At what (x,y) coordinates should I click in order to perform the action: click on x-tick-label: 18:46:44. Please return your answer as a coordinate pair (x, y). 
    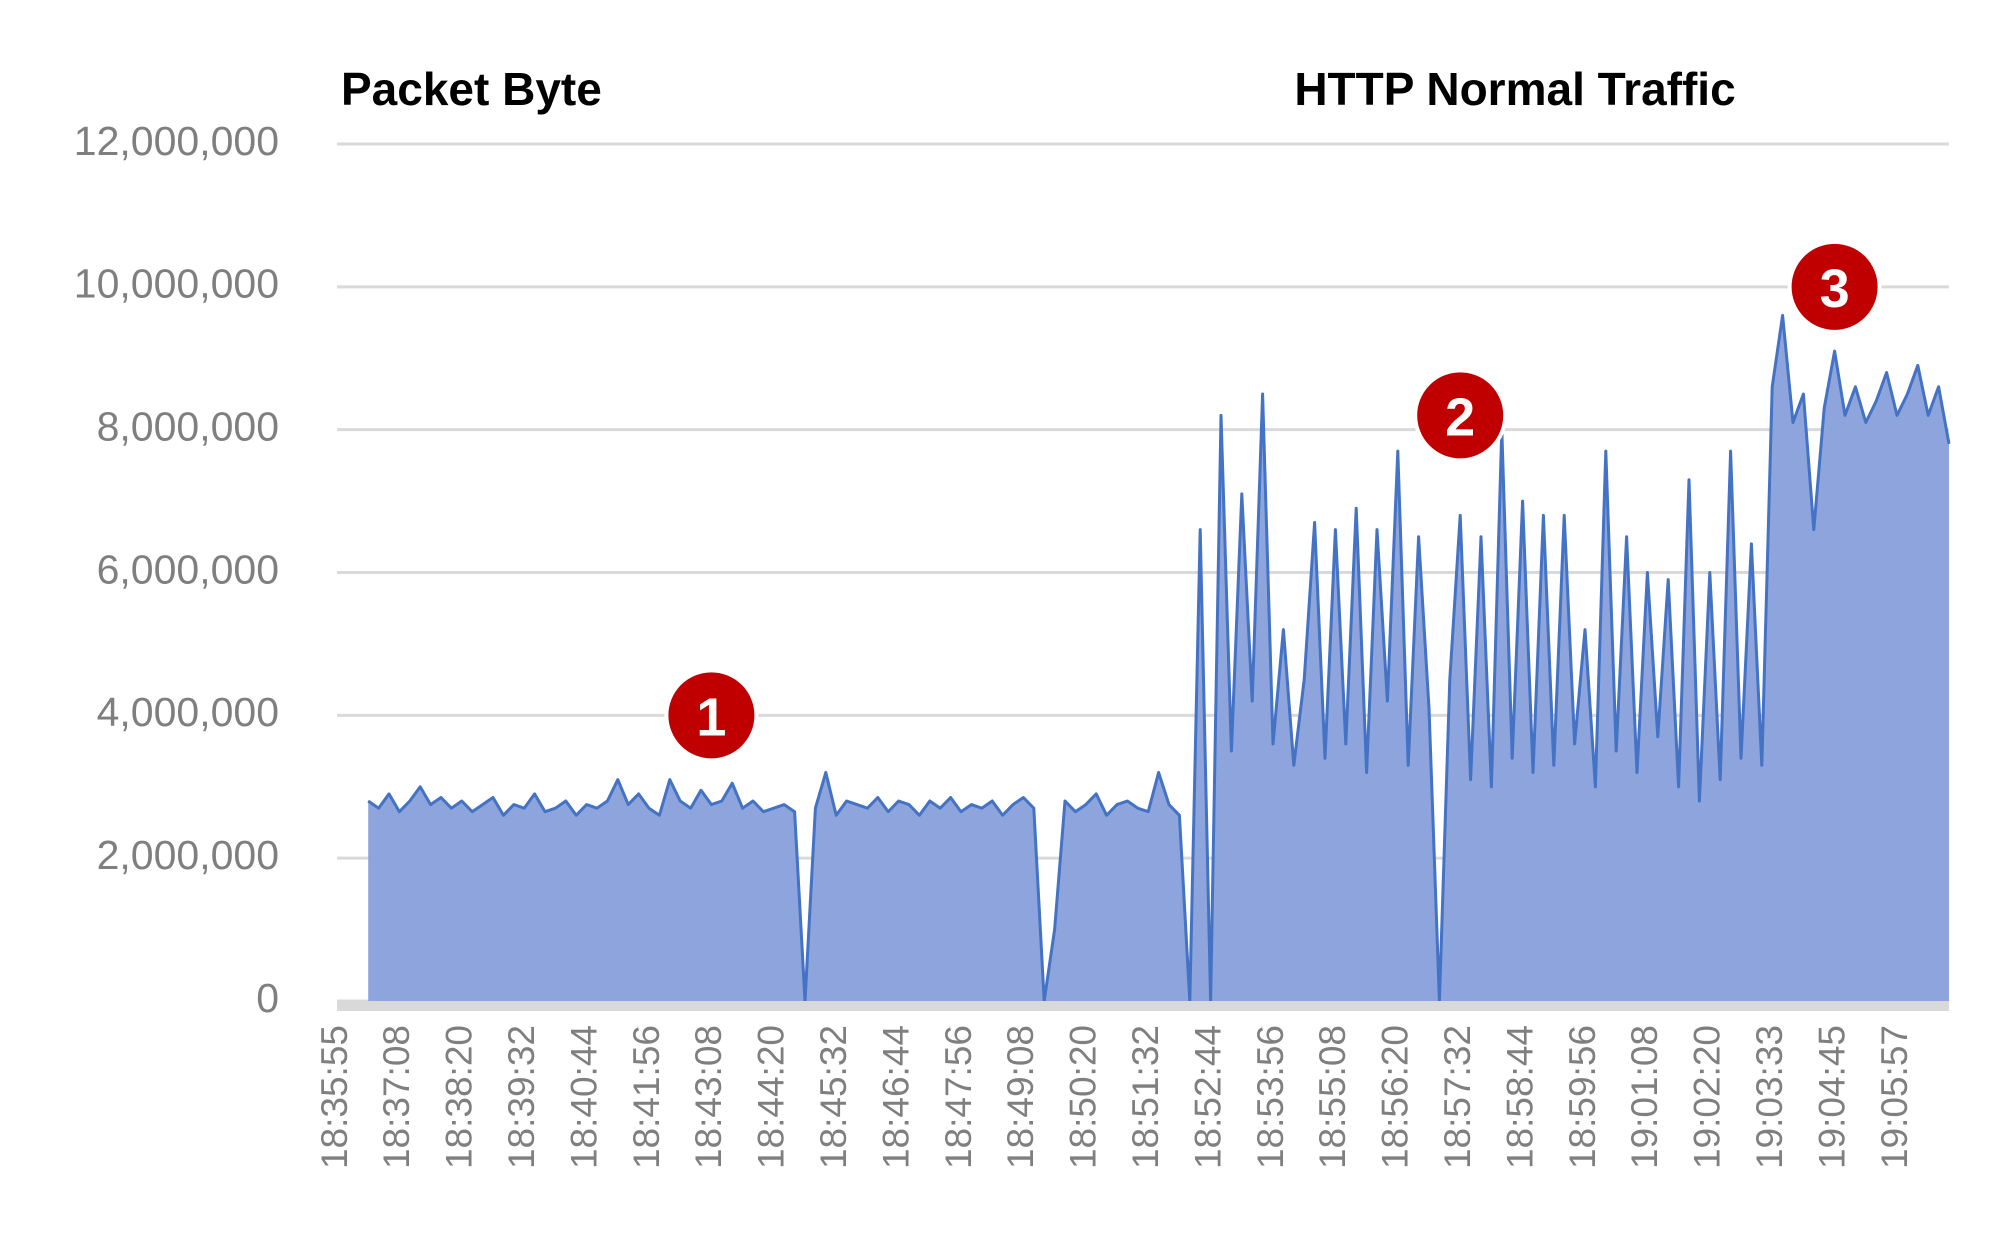
    Looking at the image, I should click on (895, 1097).